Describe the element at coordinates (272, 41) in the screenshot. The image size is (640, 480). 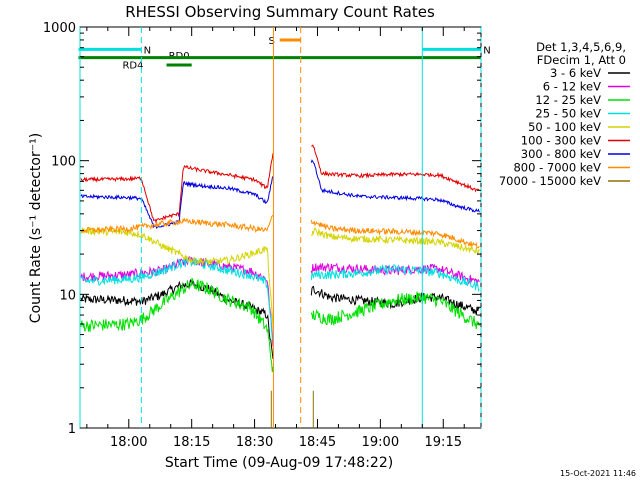
I see `annotation-label: S` at that location.